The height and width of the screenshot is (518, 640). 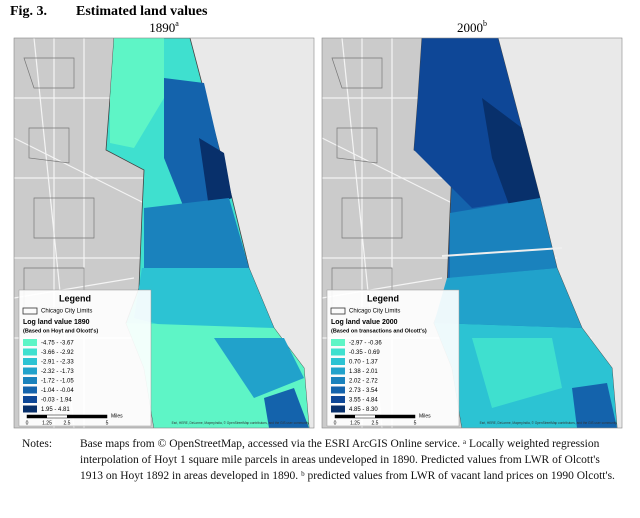 What do you see at coordinates (363, 400) in the screenshot?
I see `legend-label: 3.55 - 4.84` at bounding box center [363, 400].